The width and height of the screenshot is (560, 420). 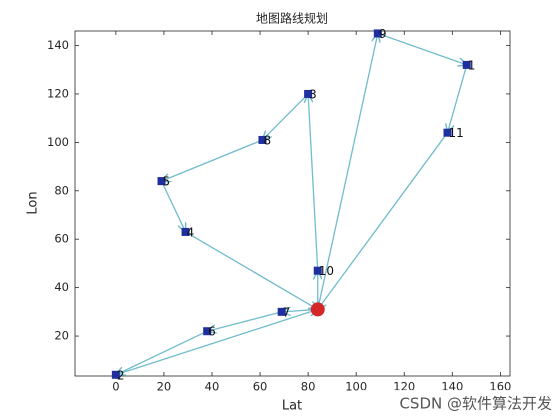 I want to click on point-label: 4, so click(x=191, y=232).